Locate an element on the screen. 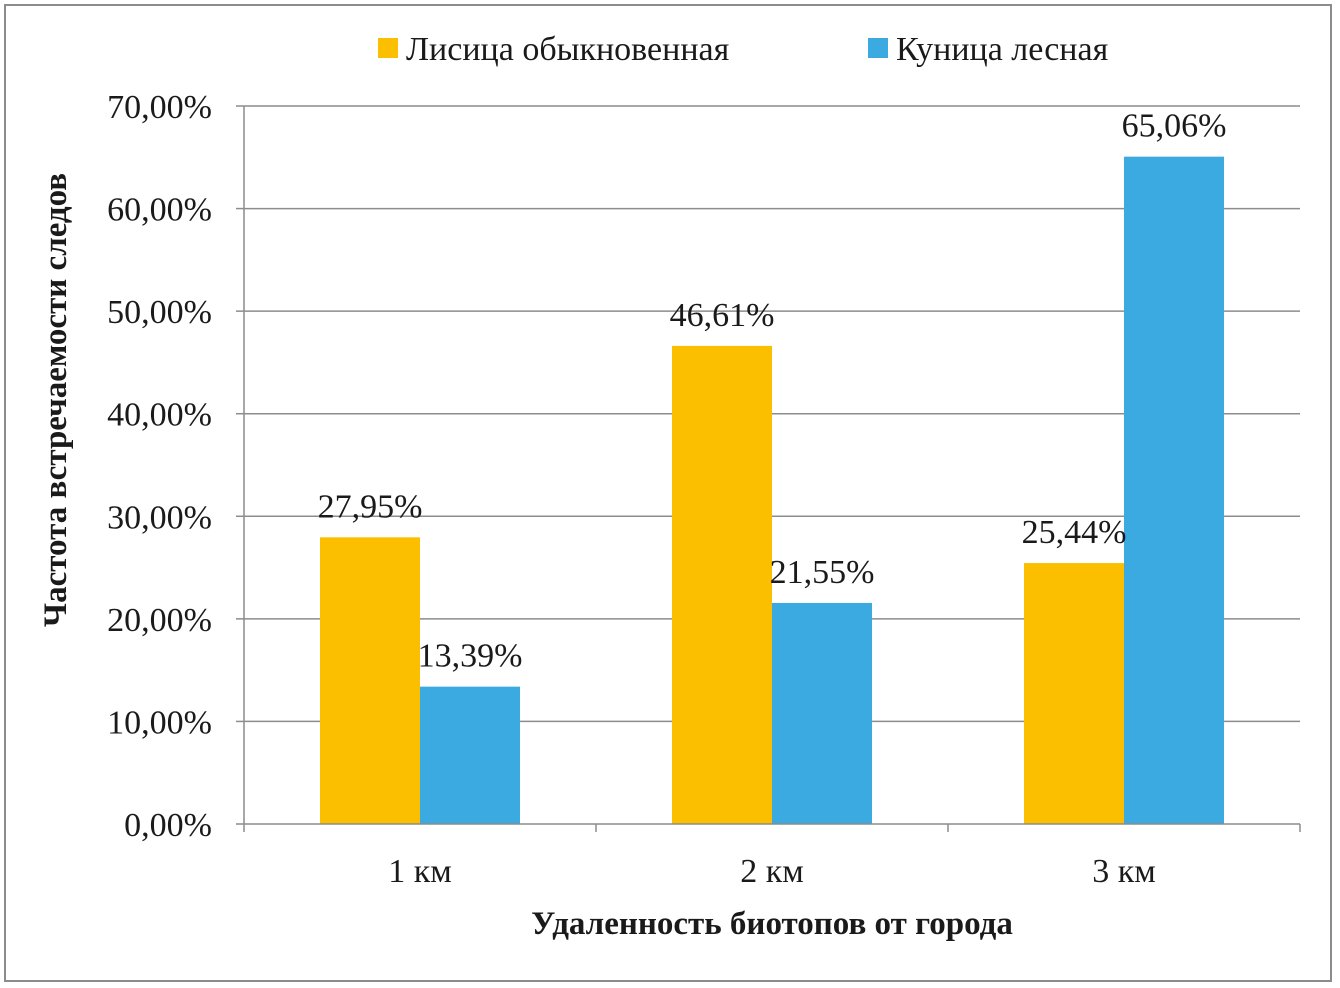  y-tick-label: 60,00% is located at coordinates (159, 210).